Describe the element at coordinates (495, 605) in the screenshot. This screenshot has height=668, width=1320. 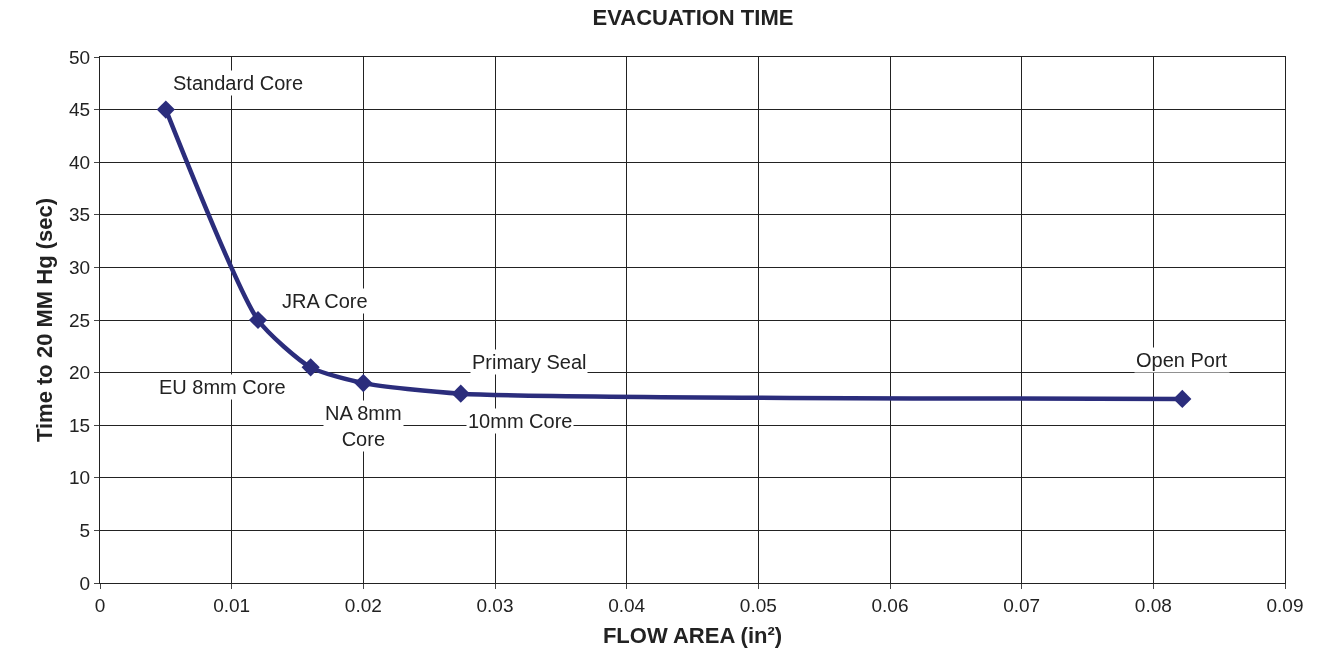
I see `x-tick-label: 0.03` at that location.